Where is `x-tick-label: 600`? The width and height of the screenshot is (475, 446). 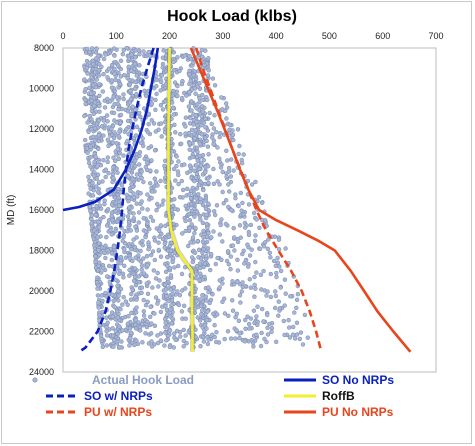
x-tick-label: 600 is located at coordinates (382, 36).